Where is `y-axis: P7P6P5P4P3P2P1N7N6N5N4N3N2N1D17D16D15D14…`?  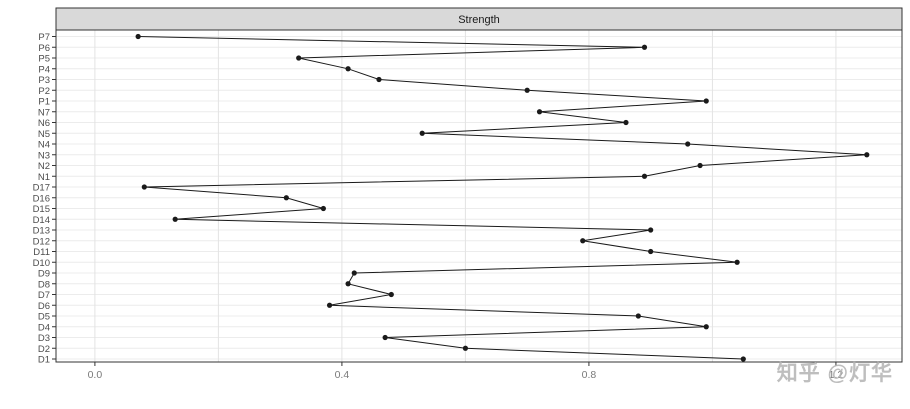
y-axis: P7P6P5P4P3P2P1N7N6N5N4N3N2N1D17D16D15D14… is located at coordinates (44, 199).